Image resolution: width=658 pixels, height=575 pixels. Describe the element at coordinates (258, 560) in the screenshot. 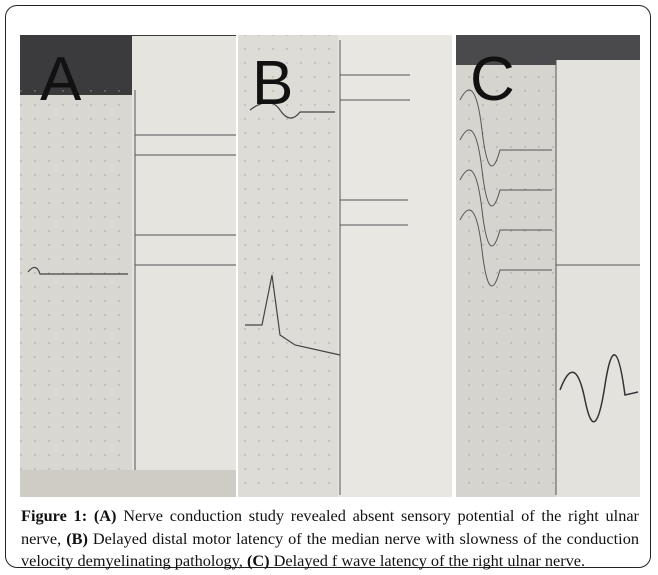

I see `caption-marker: (C)` at that location.